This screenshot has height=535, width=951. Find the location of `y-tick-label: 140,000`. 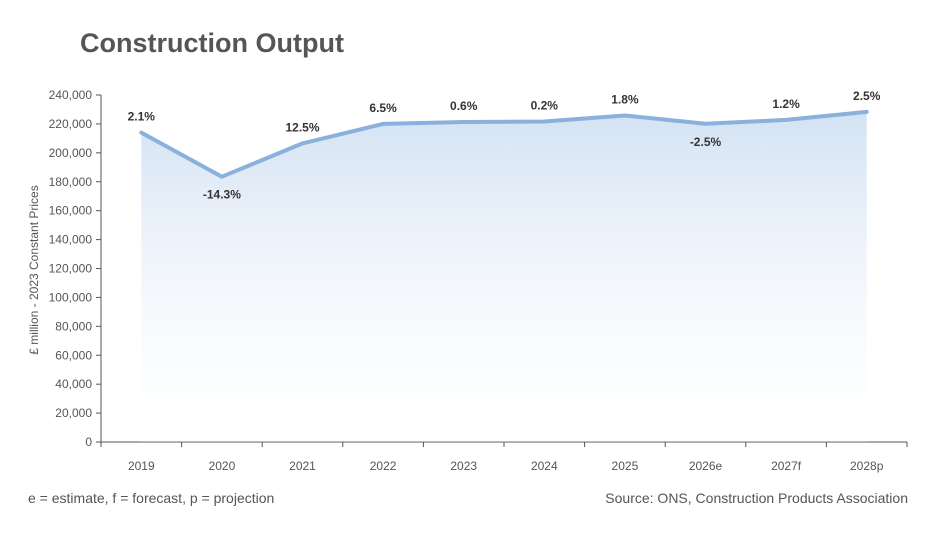

y-tick-label: 140,000 is located at coordinates (71, 240).